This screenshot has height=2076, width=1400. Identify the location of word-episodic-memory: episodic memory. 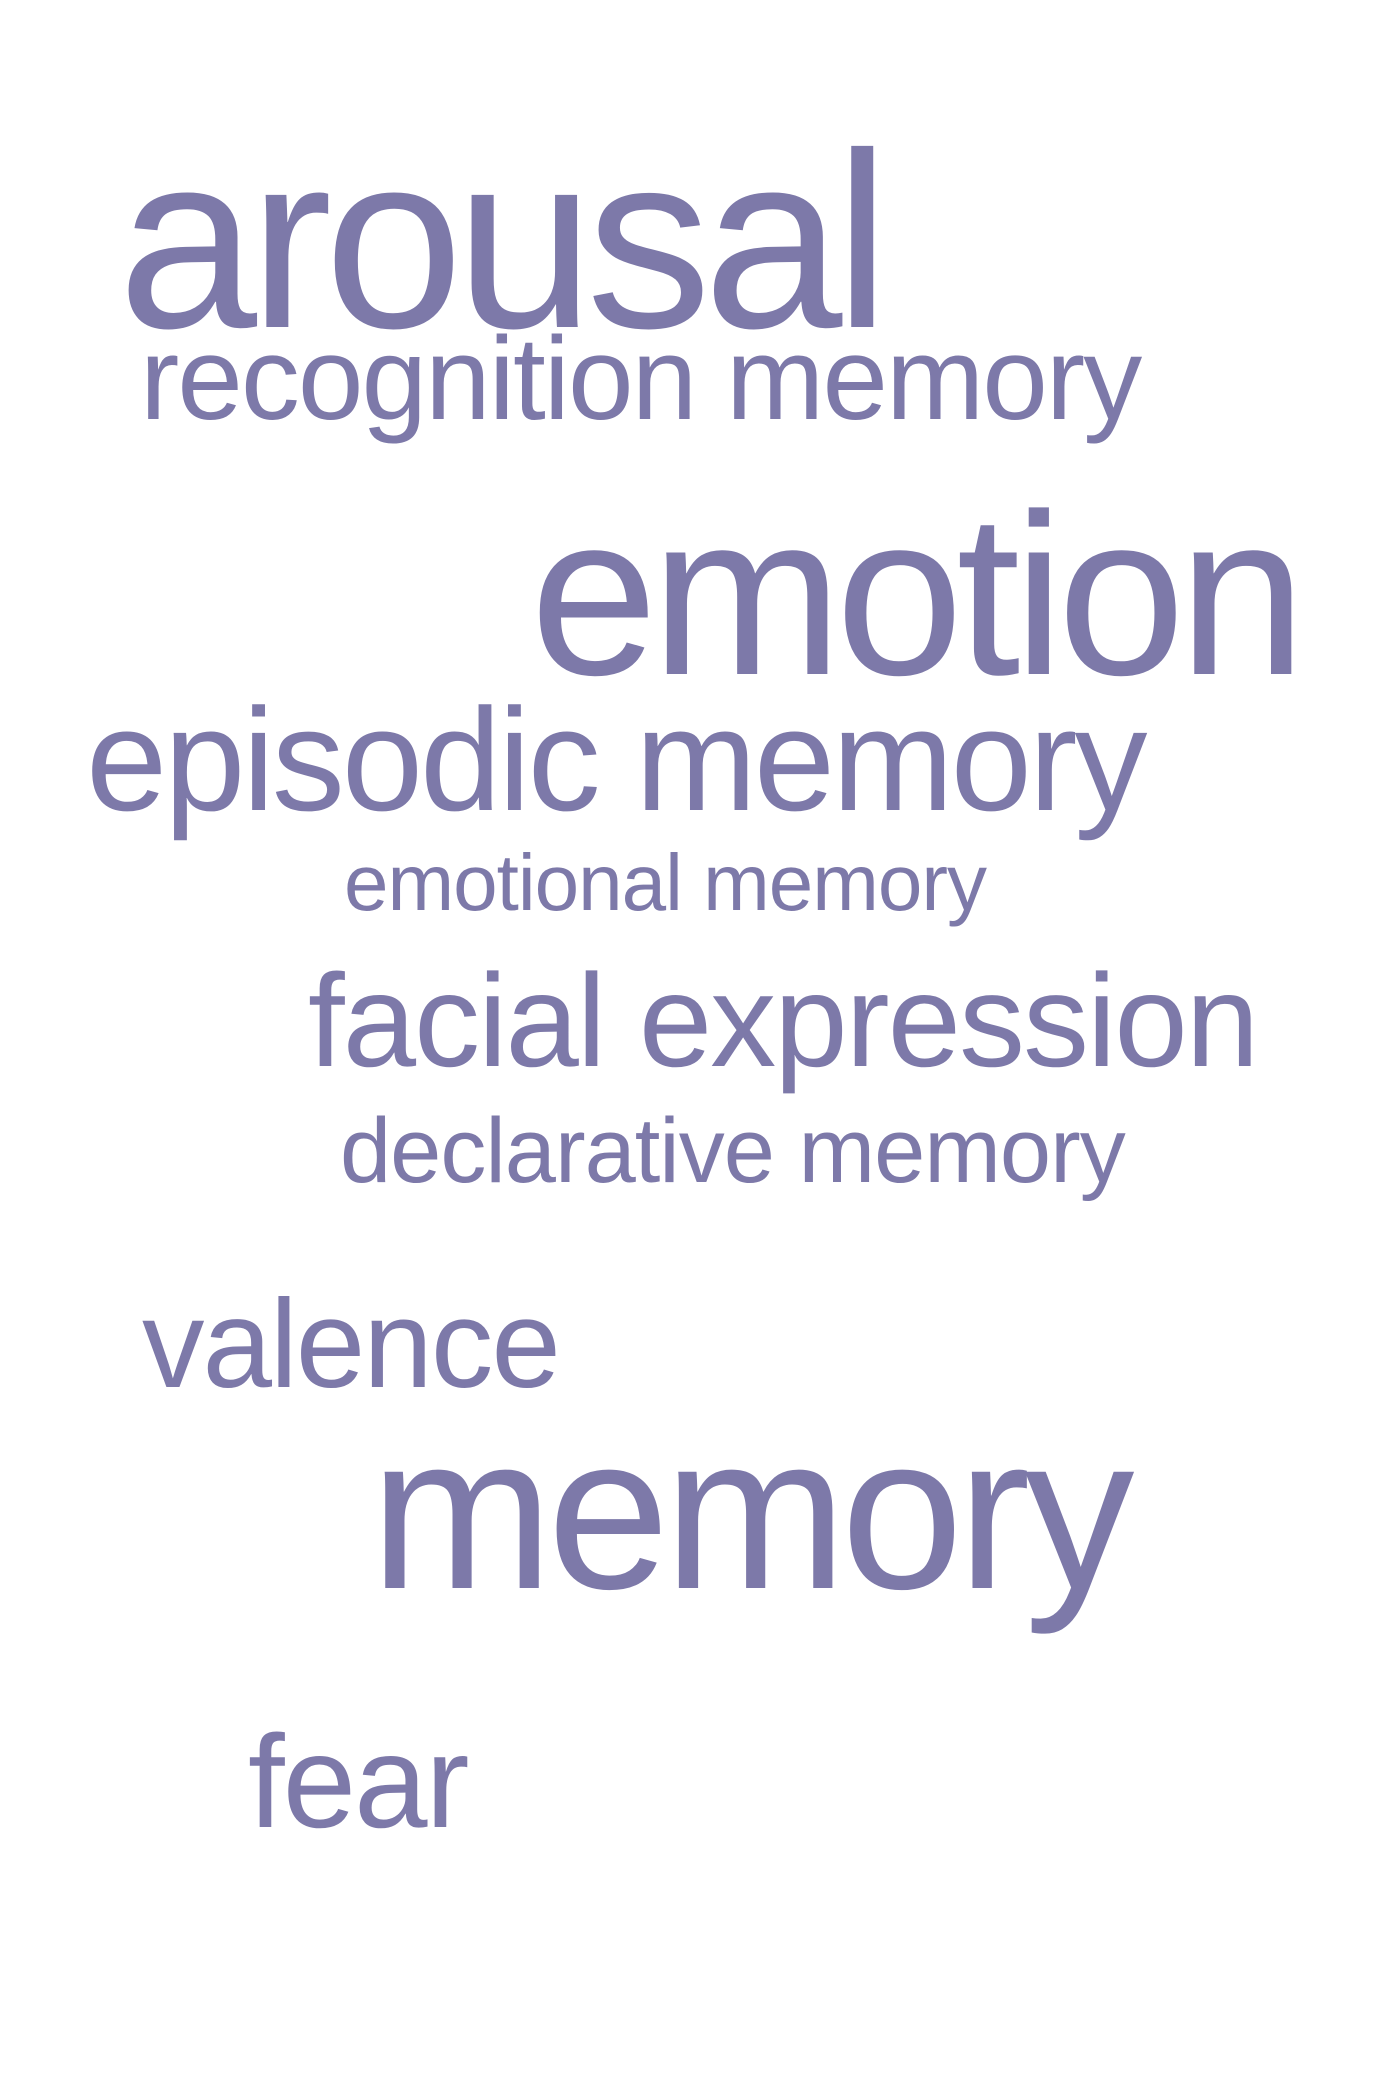
(616, 759).